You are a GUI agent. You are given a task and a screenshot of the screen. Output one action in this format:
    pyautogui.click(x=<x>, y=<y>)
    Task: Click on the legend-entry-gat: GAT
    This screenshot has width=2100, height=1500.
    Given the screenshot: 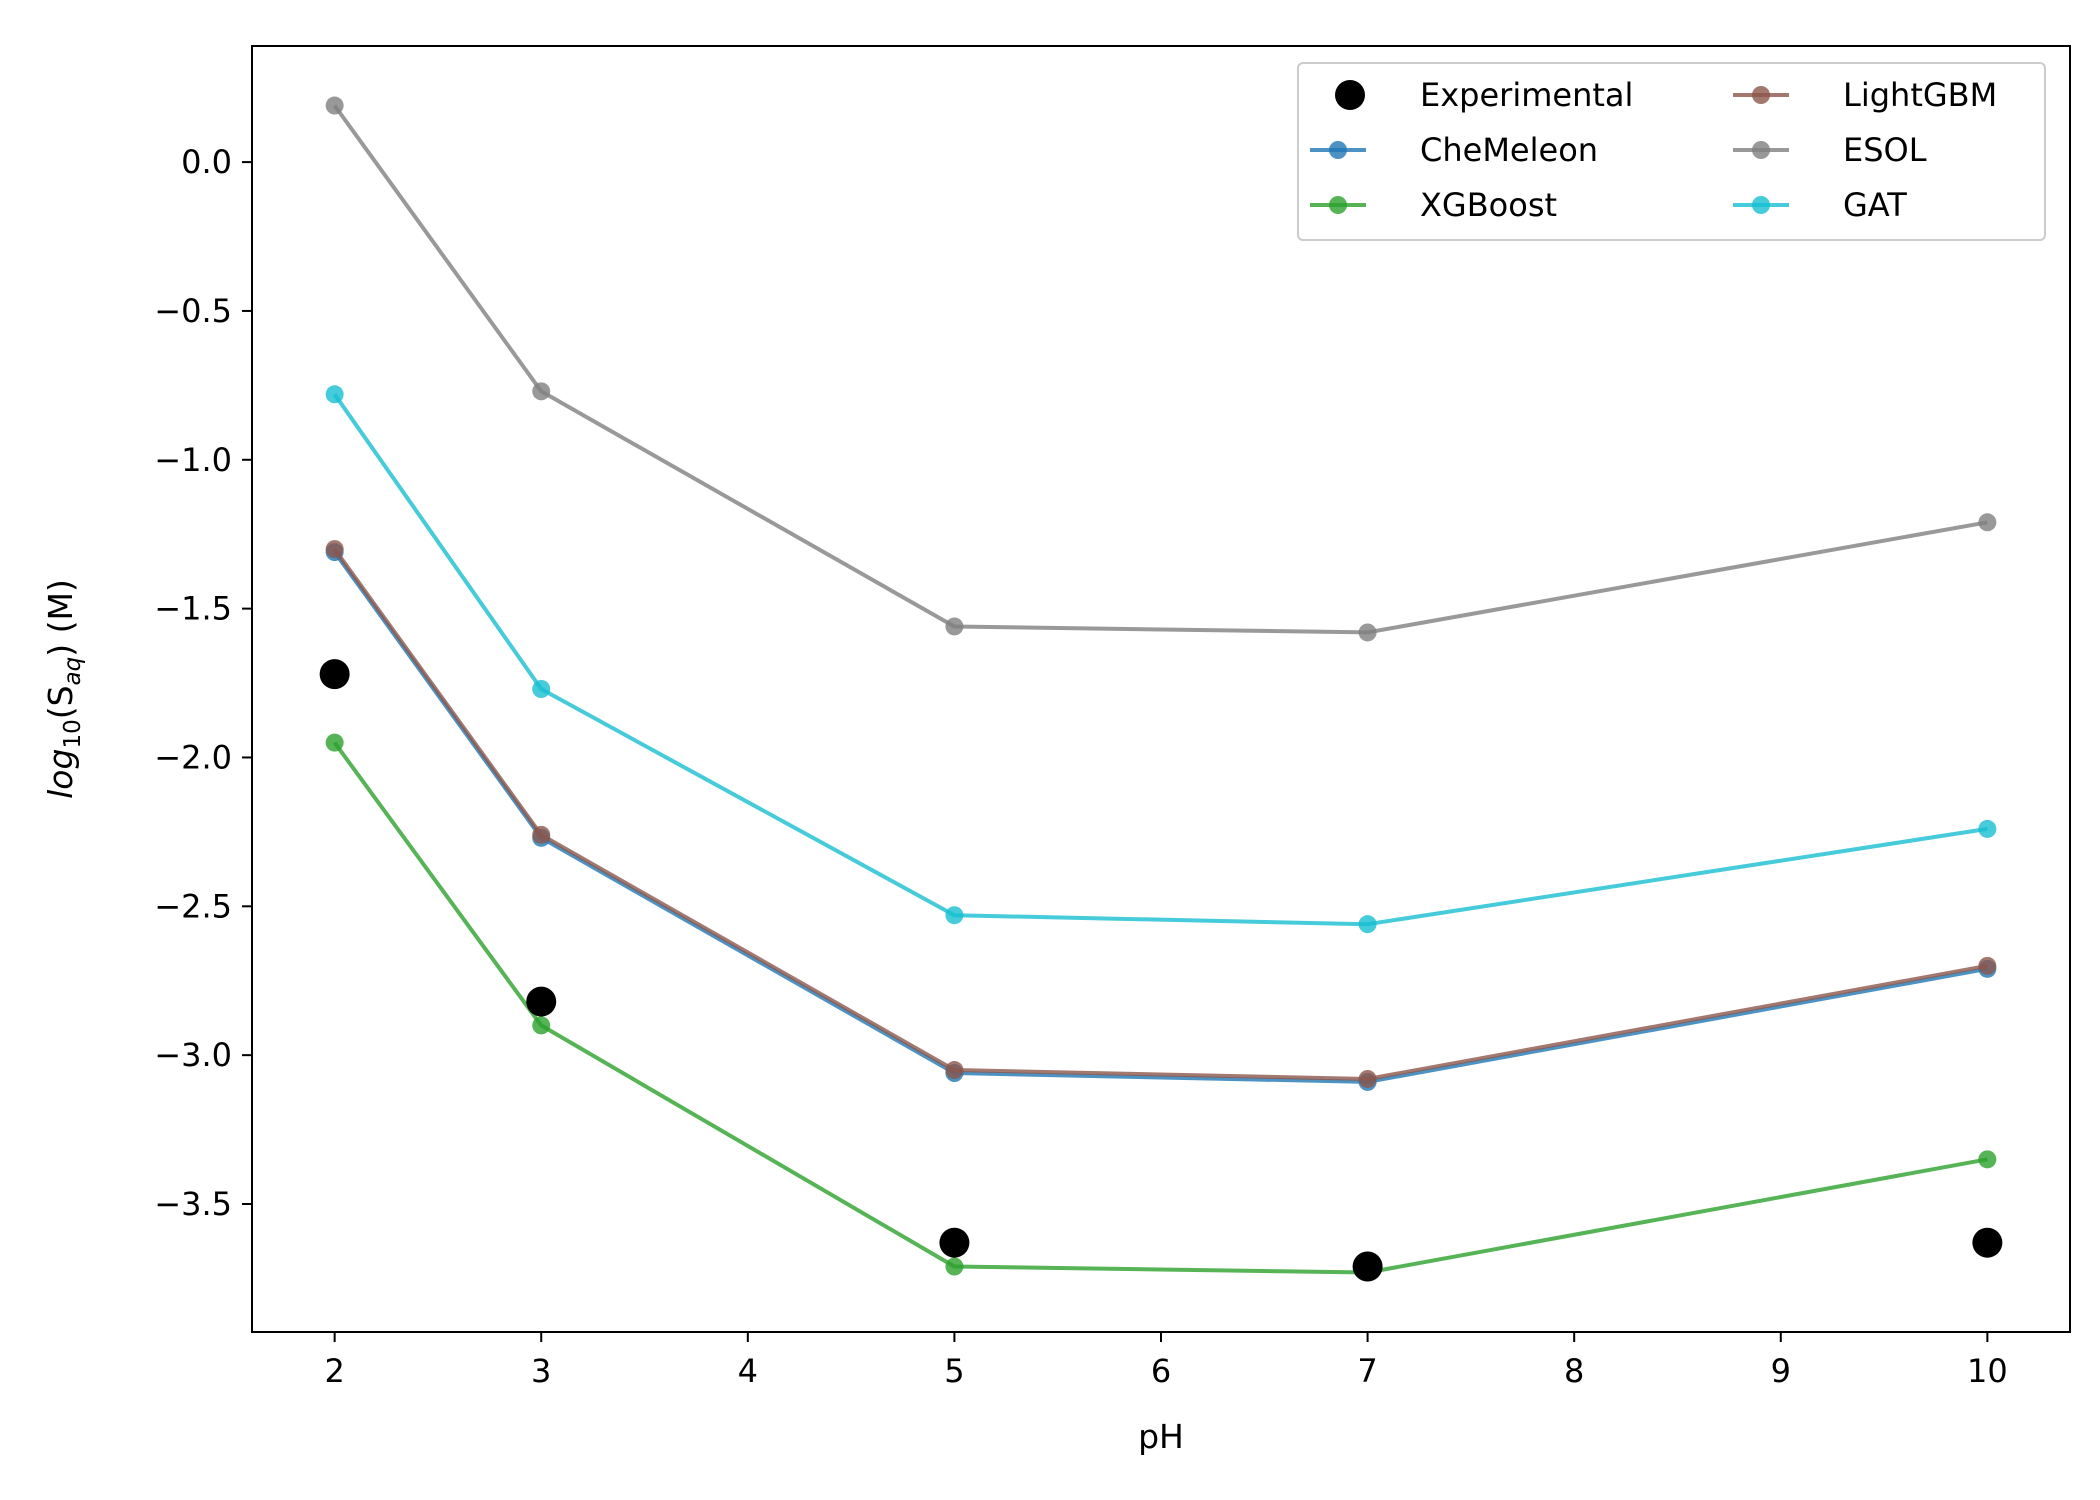 What is the action you would take?
    pyautogui.click(x=1820, y=205)
    